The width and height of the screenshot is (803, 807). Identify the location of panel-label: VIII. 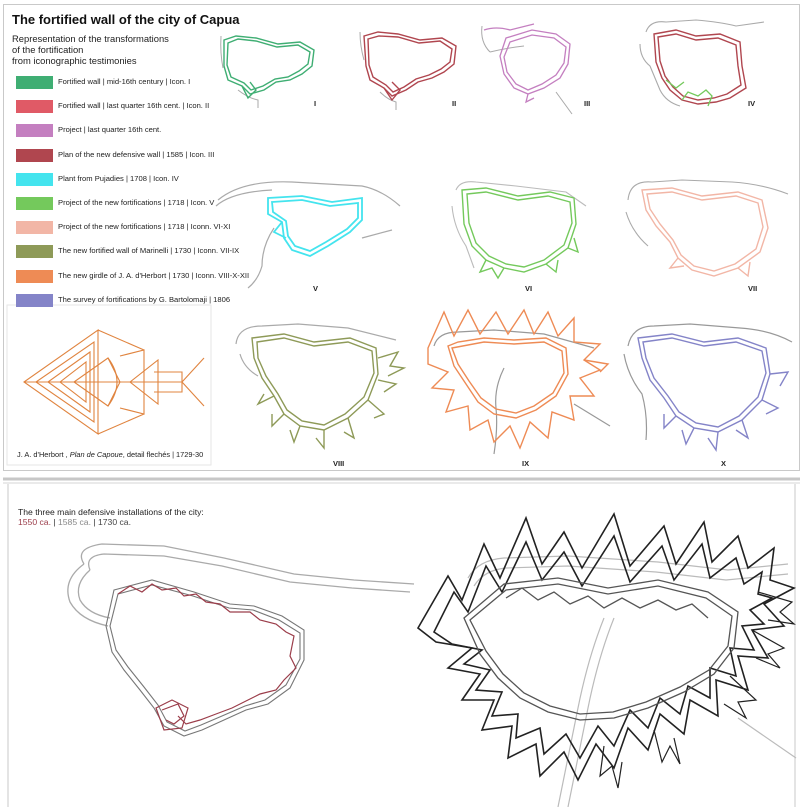
(339, 463).